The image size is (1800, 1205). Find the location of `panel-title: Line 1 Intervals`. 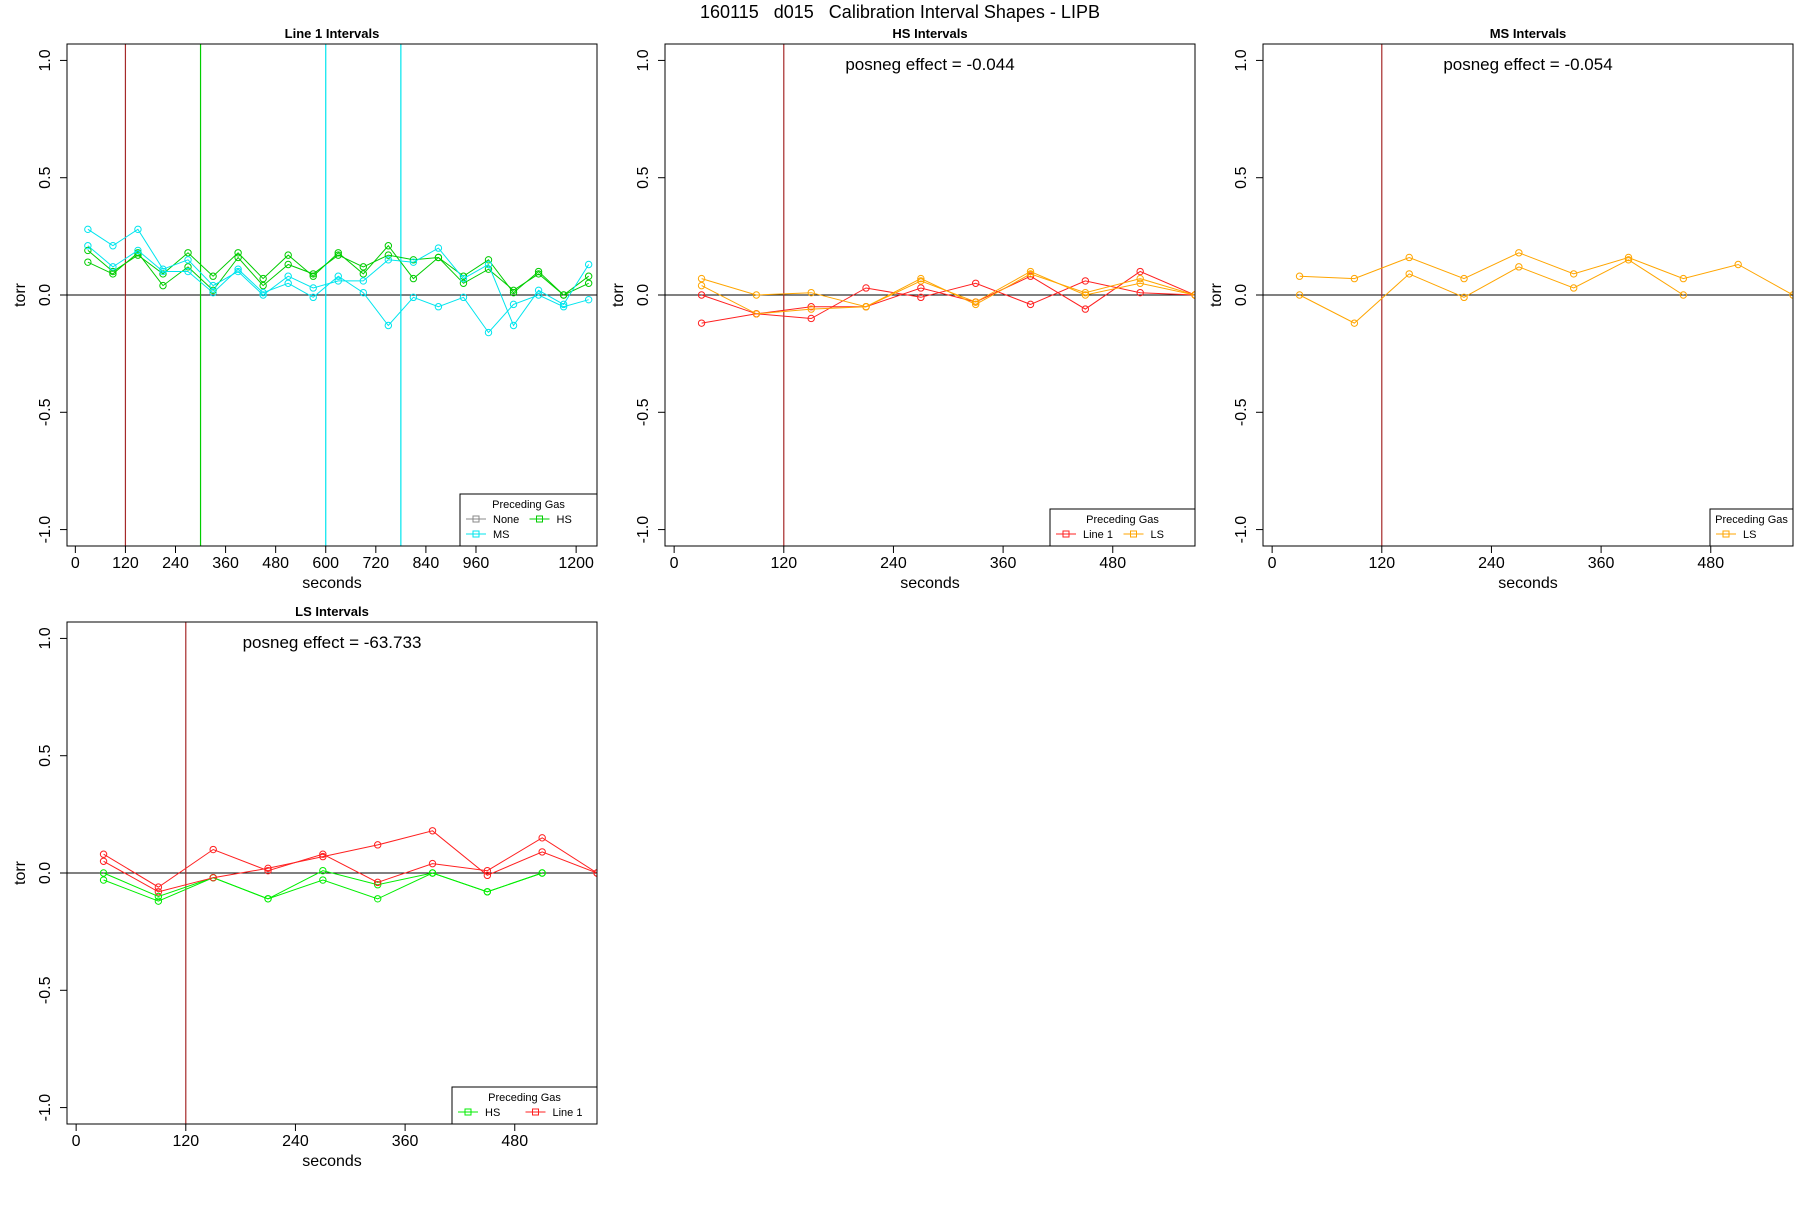

panel-title: Line 1 Intervals is located at coordinates (332, 33).